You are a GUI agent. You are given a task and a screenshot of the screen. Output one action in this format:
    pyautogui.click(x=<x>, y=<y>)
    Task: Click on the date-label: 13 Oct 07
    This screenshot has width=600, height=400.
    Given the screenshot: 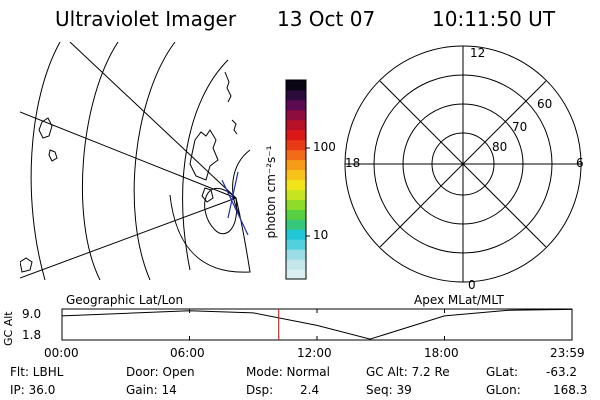 What is the action you would take?
    pyautogui.click(x=326, y=19)
    